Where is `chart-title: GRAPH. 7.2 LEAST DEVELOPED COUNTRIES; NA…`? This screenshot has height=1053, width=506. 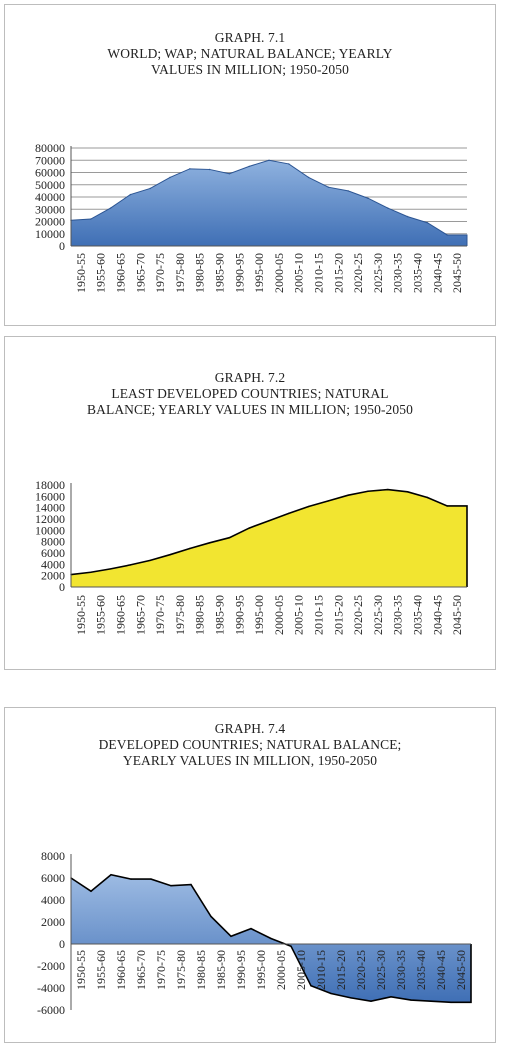 chart-title: GRAPH. 7.2 LEAST DEVELOPED COUNTRIES; NA… is located at coordinates (250, 394).